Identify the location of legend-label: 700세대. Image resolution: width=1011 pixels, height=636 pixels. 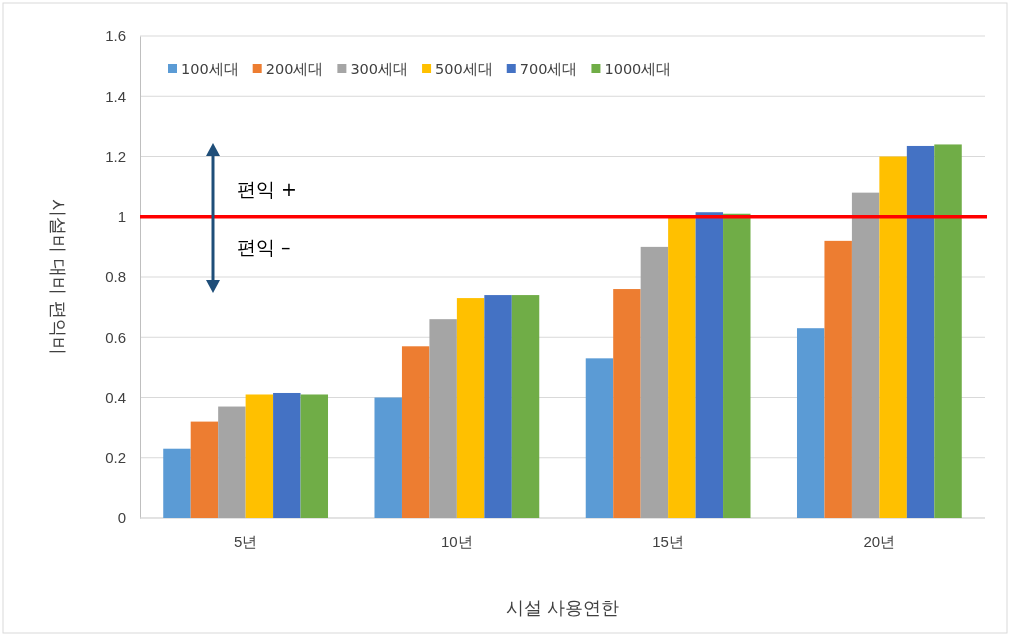
(548, 69).